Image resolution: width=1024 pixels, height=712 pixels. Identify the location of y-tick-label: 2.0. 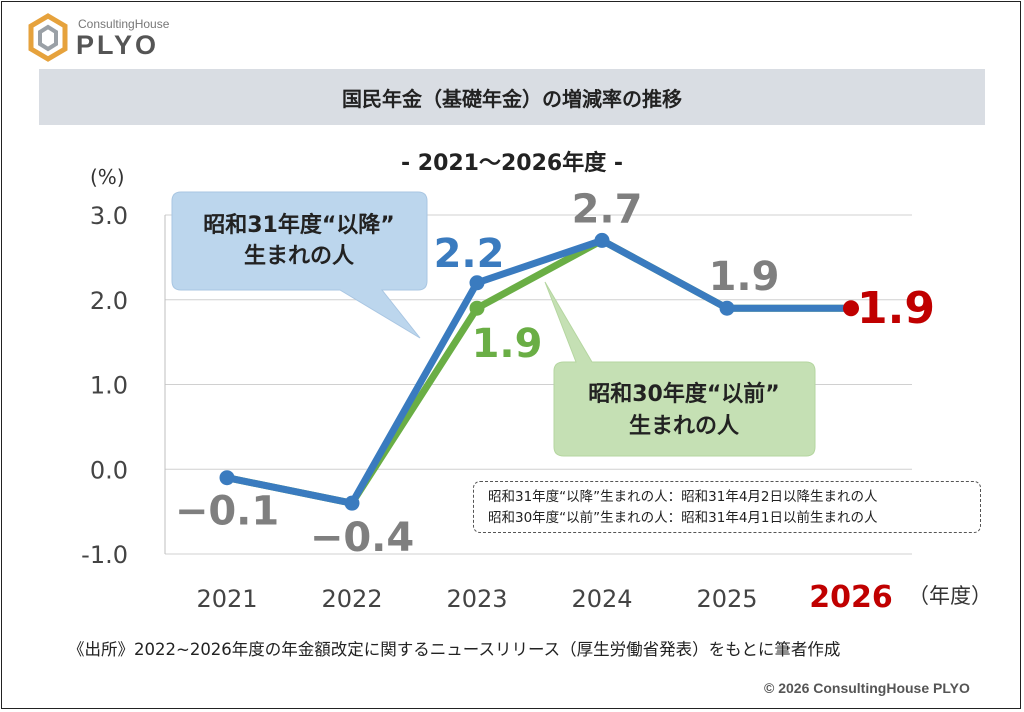
(109, 301).